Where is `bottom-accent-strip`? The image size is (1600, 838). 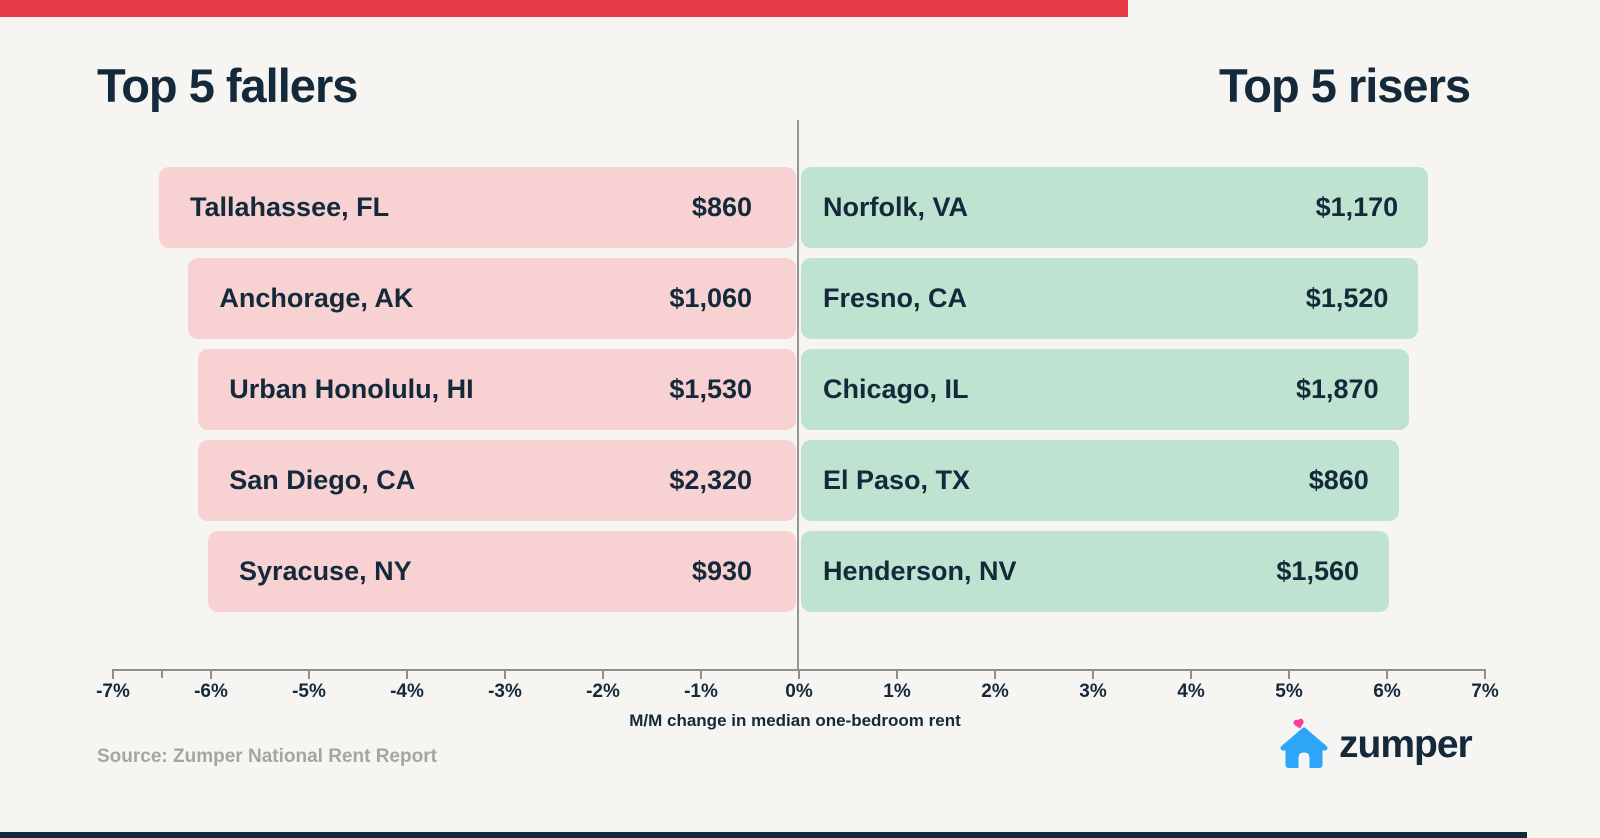 bottom-accent-strip is located at coordinates (763, 835).